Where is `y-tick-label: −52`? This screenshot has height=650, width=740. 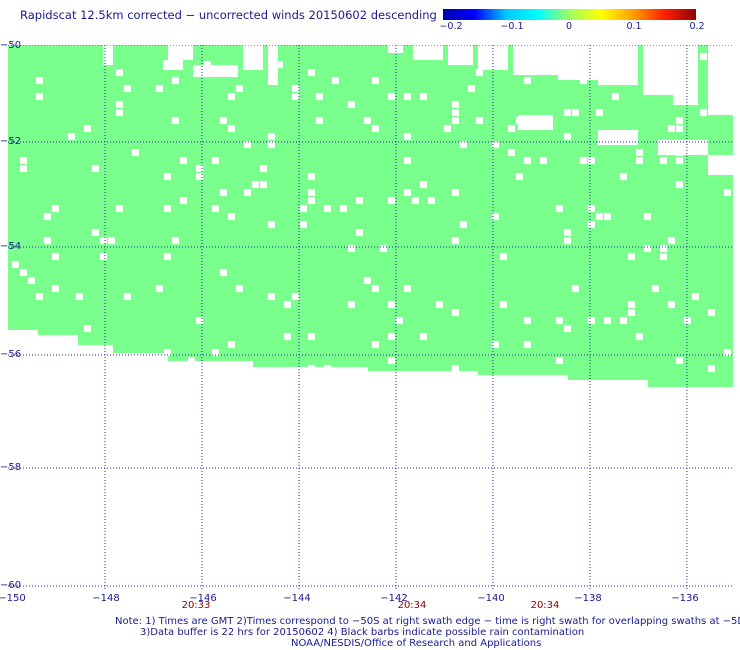
y-tick-label: −52 is located at coordinates (11, 141).